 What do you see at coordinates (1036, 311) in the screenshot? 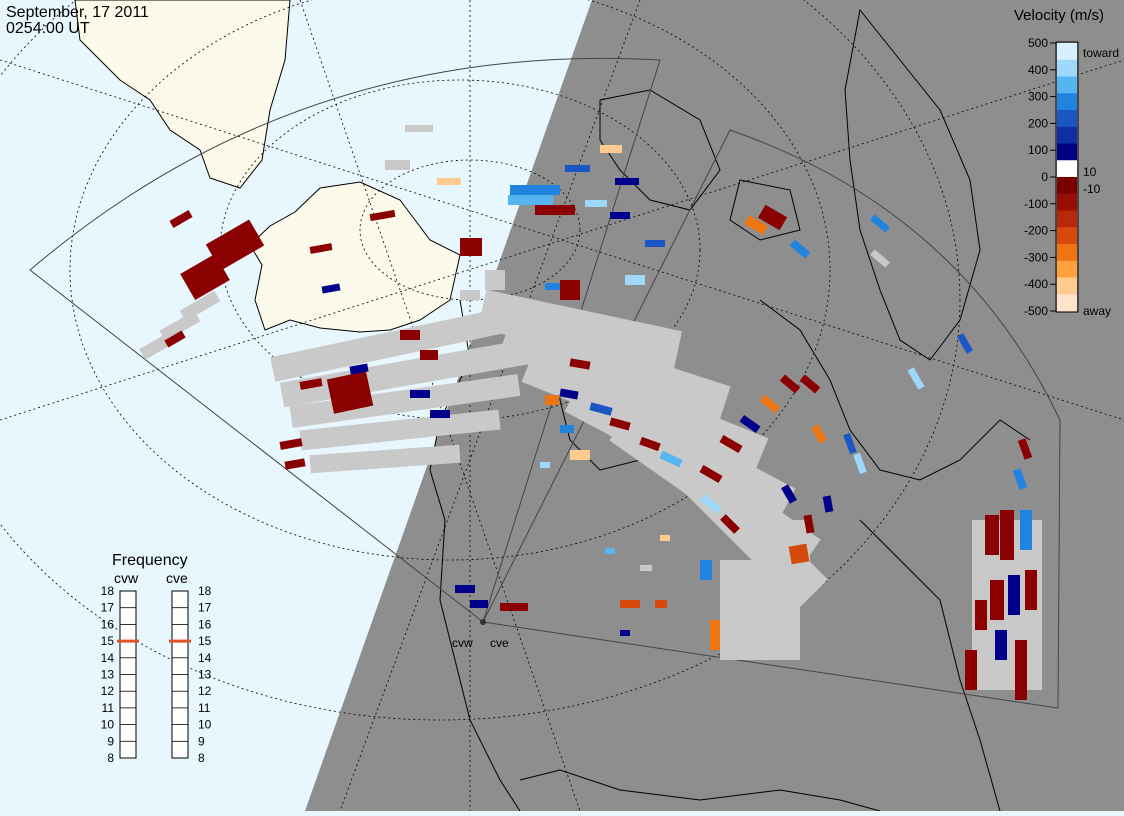
I see `velocity-tick-label: -500` at bounding box center [1036, 311].